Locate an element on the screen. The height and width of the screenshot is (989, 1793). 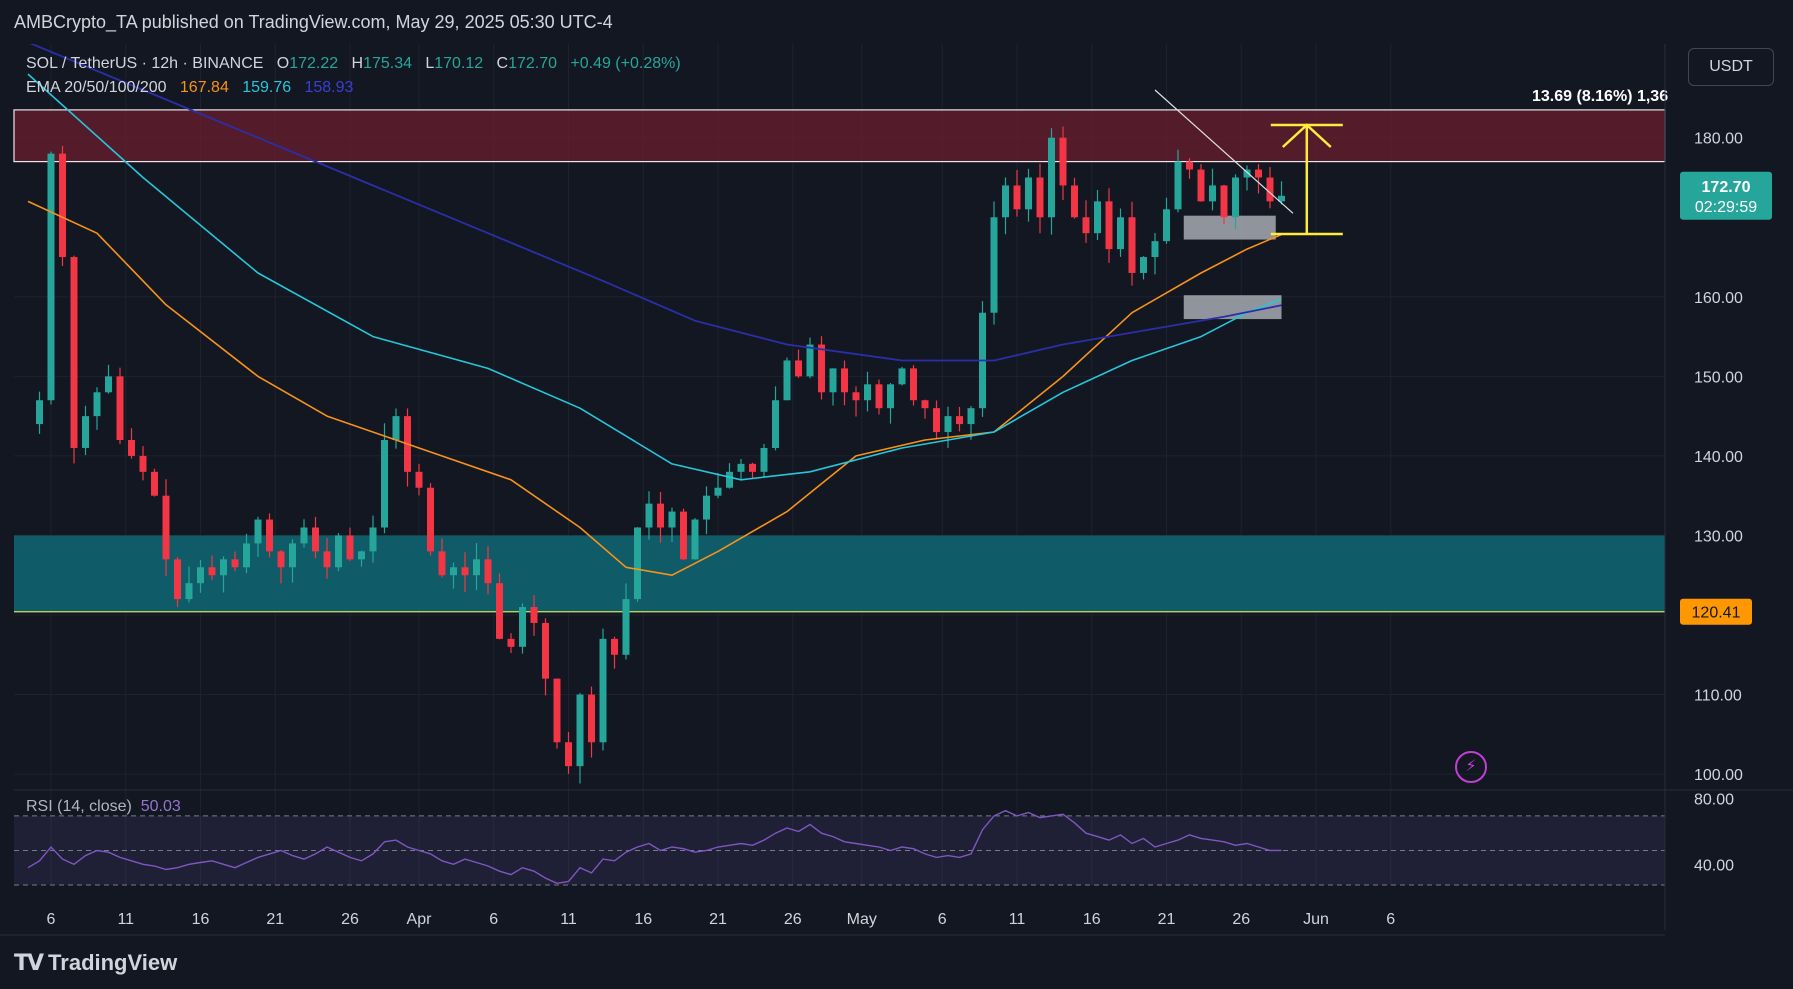
change-value: +0.49 (+0.28%) is located at coordinates (625, 63).